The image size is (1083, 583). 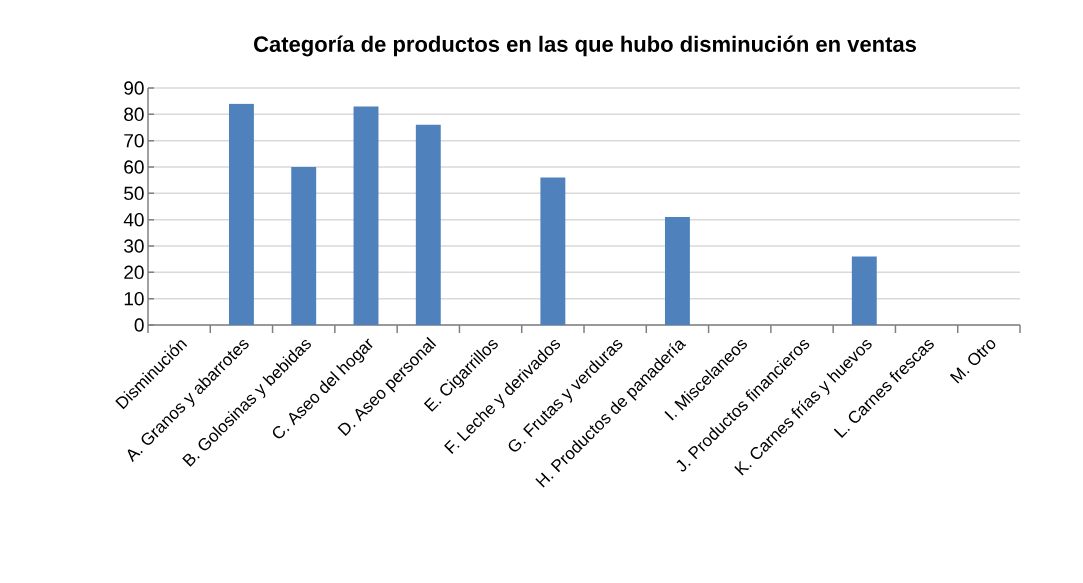 What do you see at coordinates (972, 361) in the screenshot?
I see `x-tick-label: M. Otro` at bounding box center [972, 361].